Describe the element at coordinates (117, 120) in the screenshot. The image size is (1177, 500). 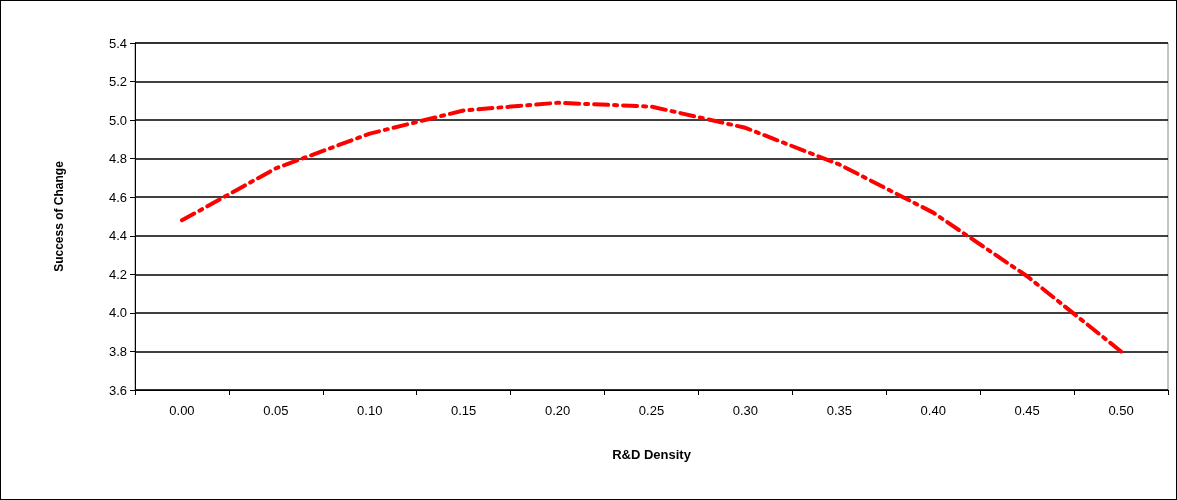
I see `y-tick-label: 5.0` at that location.